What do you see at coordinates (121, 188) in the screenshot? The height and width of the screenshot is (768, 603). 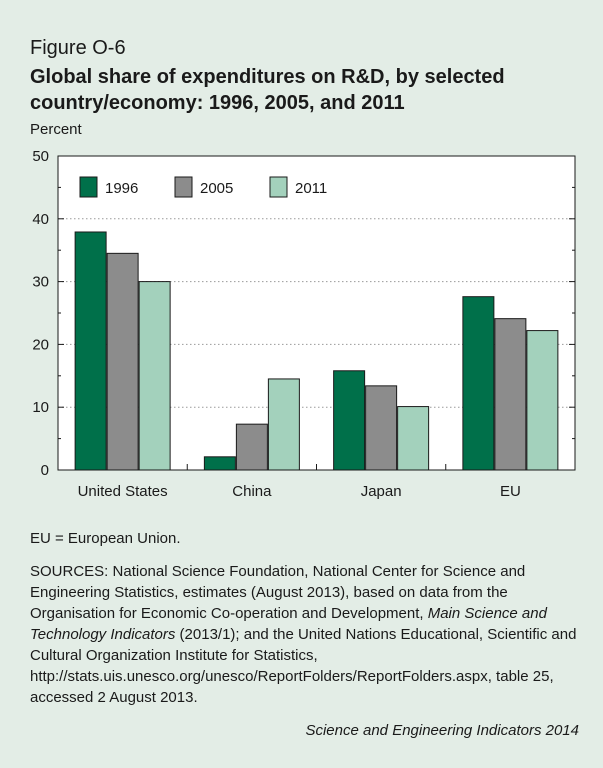 I see `legend-label-1996: 1996` at bounding box center [121, 188].